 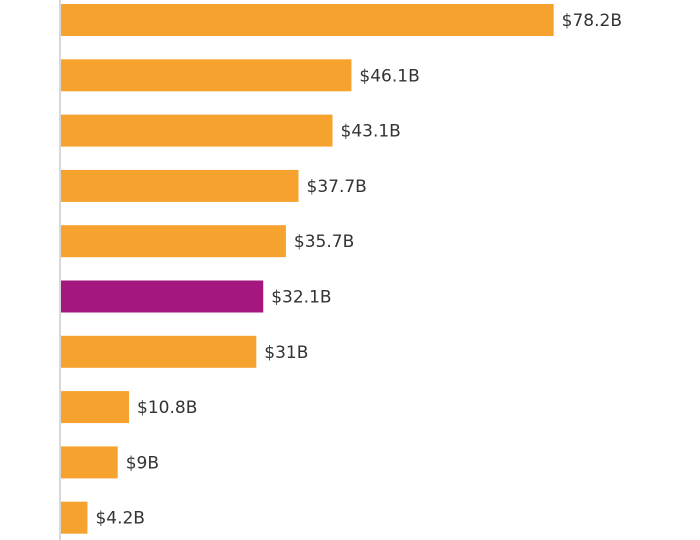 What do you see at coordinates (142, 463) in the screenshot?
I see `value-label: $9B` at bounding box center [142, 463].